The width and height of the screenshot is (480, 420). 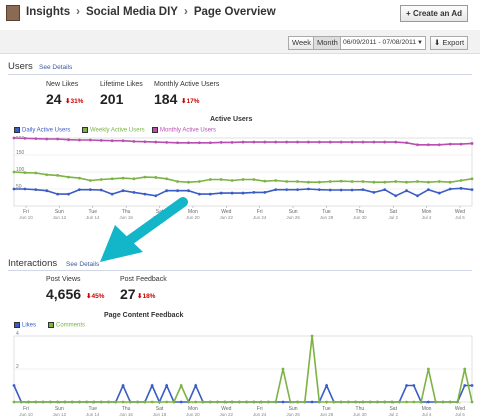 What do you see at coordinates (128, 294) in the screenshot?
I see `metric-value-post-feedback: 27` at bounding box center [128, 294].